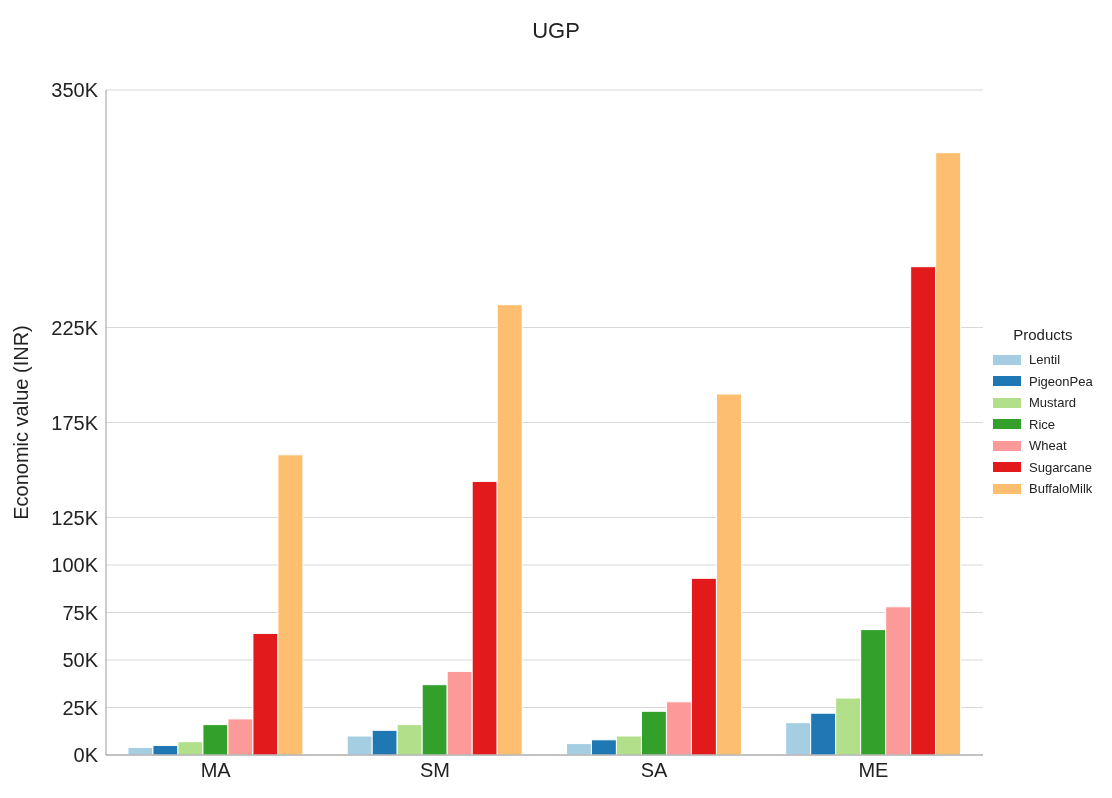 The image size is (1112, 798). I want to click on x-tick-label: ME, so click(873, 770).